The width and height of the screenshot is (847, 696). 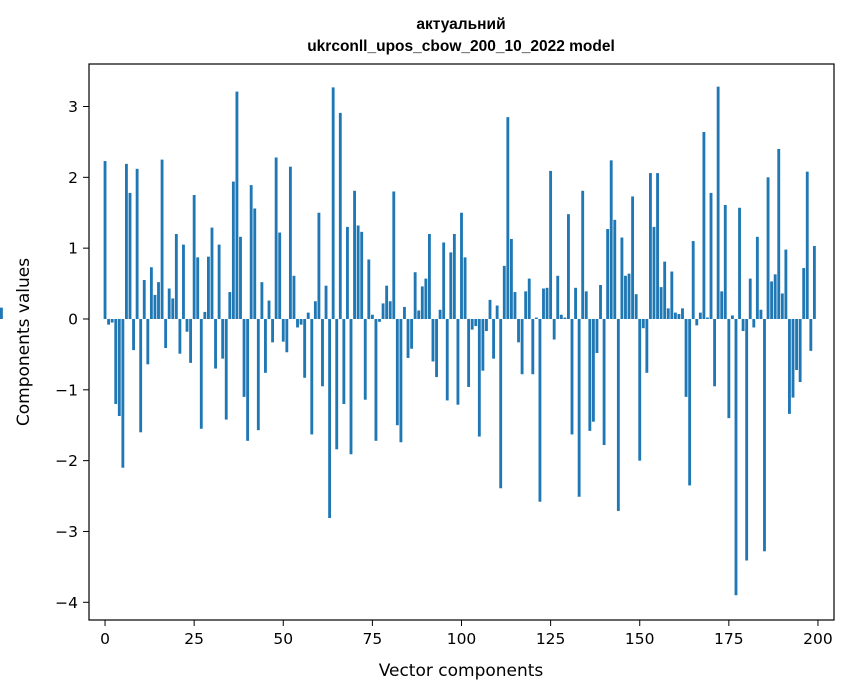 What do you see at coordinates (283, 639) in the screenshot?
I see `x-tick-label: 50` at bounding box center [283, 639].